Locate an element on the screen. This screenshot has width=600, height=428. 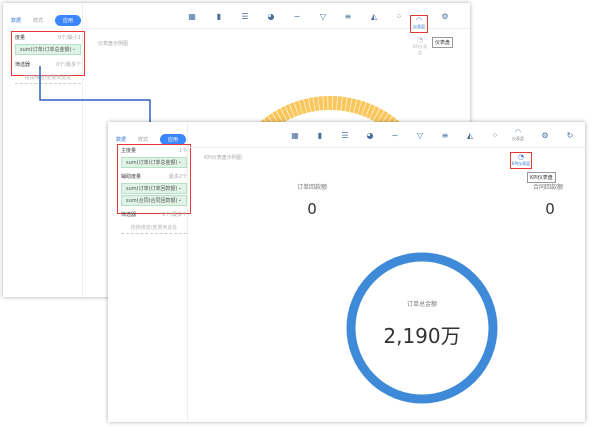
main-kpi-value: 2,190万 is located at coordinates (422, 336).